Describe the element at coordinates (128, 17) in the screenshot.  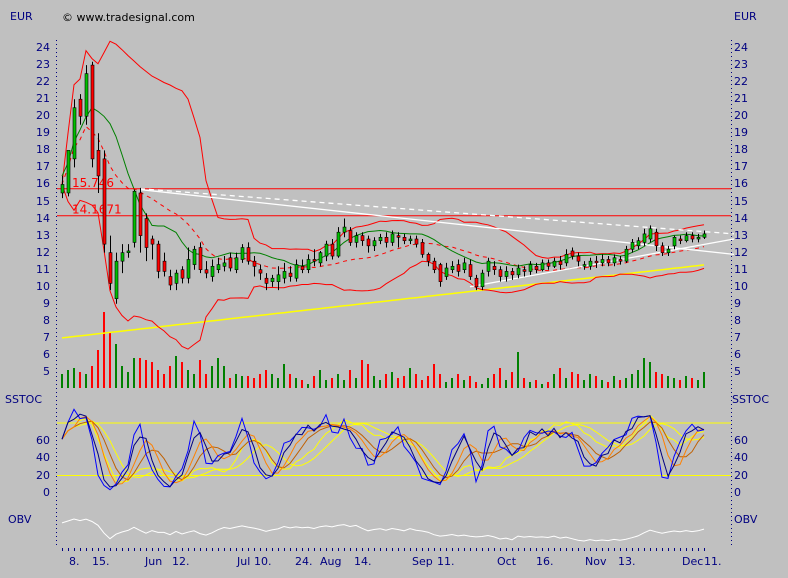
I see `copyright-text: © www.tradesignal.com` at that location.